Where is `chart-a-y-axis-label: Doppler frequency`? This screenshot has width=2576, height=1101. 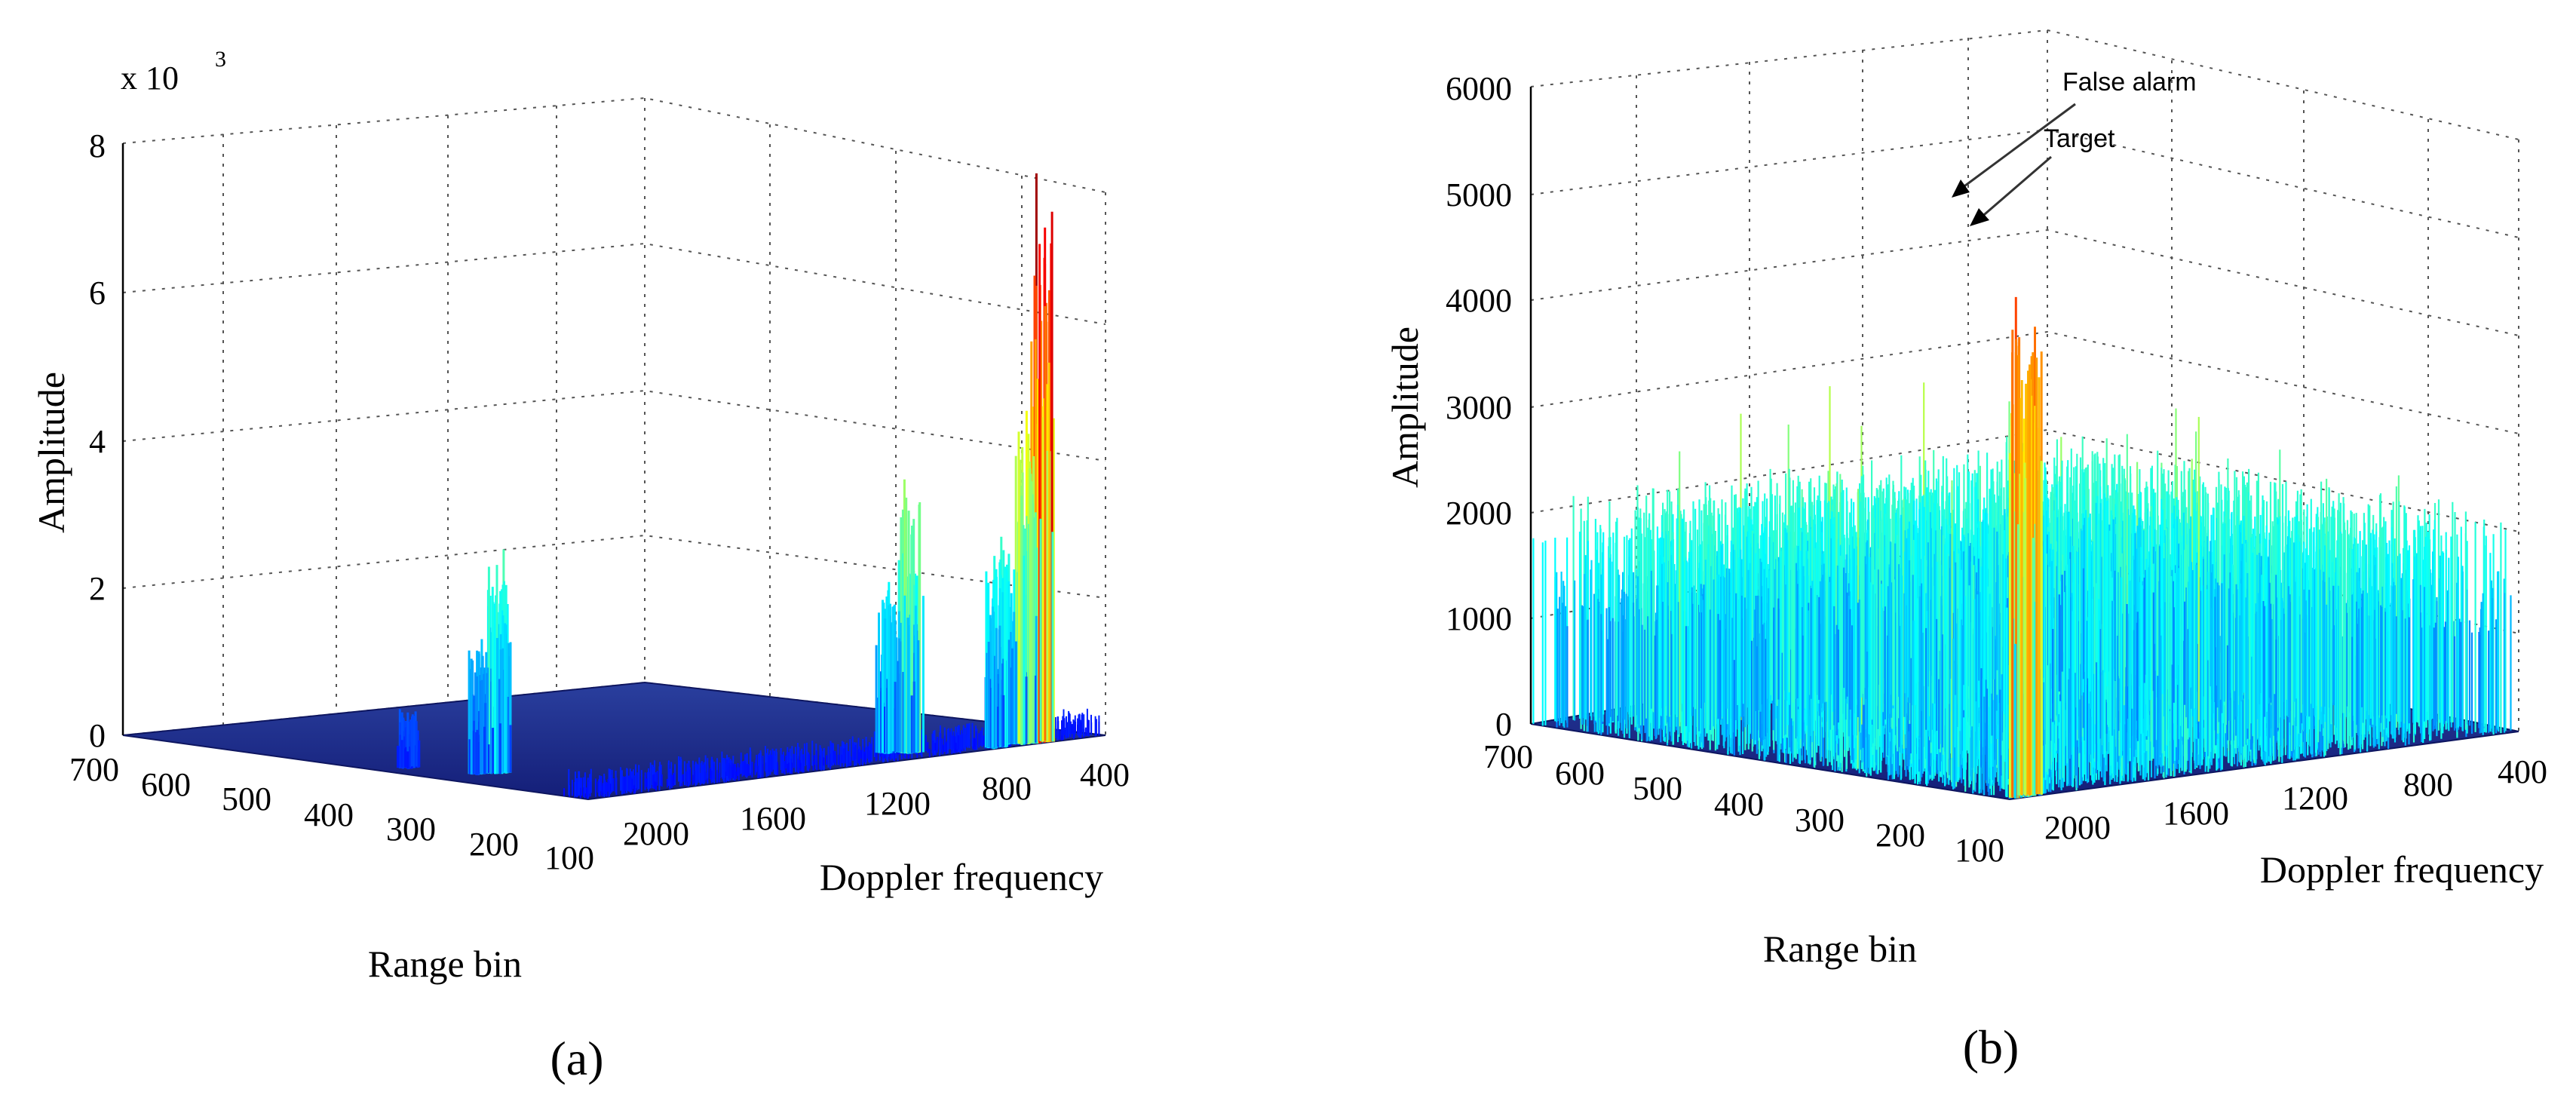 chart-a-y-axis-label: Doppler frequency is located at coordinates (961, 877).